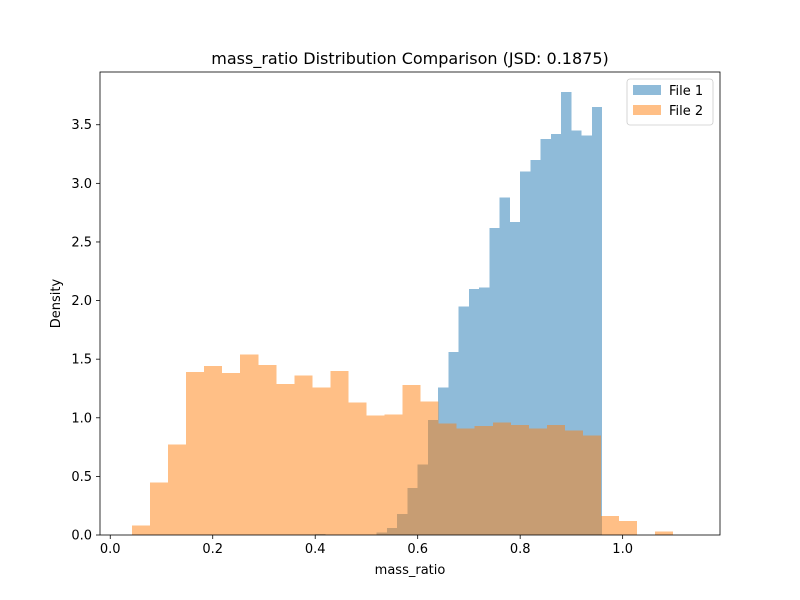 This screenshot has height=600, width=800. I want to click on y-tick-label: 0.5, so click(81, 477).